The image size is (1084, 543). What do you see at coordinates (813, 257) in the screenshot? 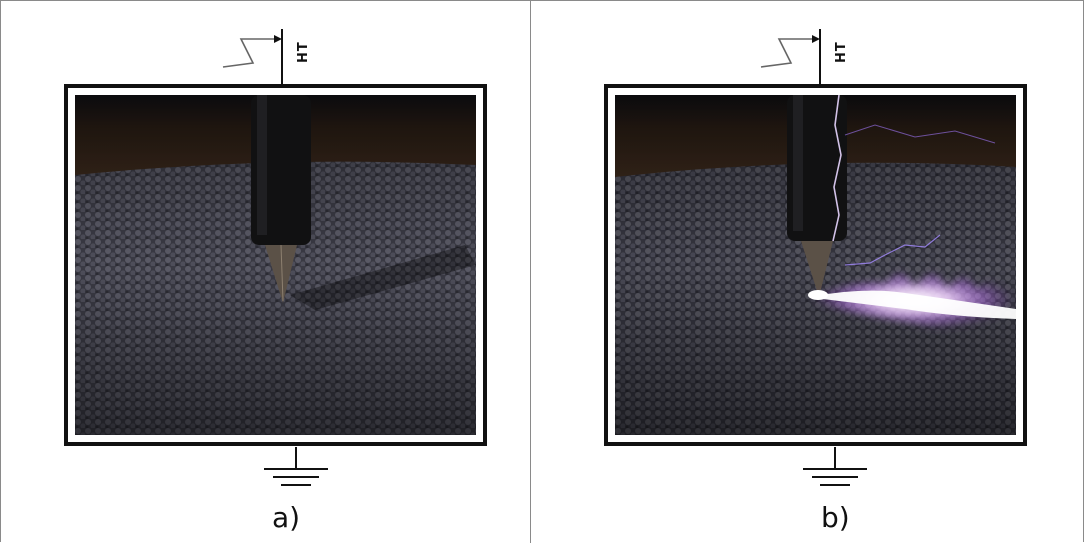
I see `circuit-diagram-b` at bounding box center [813, 257].